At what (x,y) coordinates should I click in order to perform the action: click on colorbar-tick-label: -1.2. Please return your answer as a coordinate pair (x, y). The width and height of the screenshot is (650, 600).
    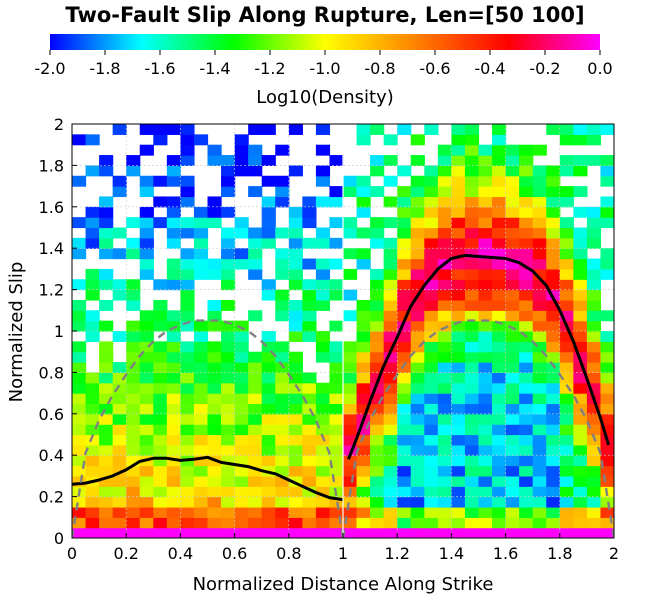
    Looking at the image, I should click on (269, 68).